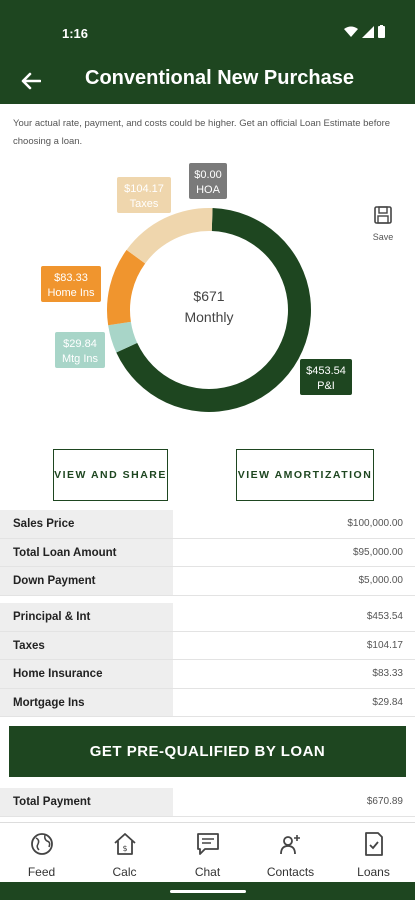 This screenshot has height=900, width=415. What do you see at coordinates (207, 702) in the screenshot?
I see `table-row: Mortgage Ins $29.84` at bounding box center [207, 702].